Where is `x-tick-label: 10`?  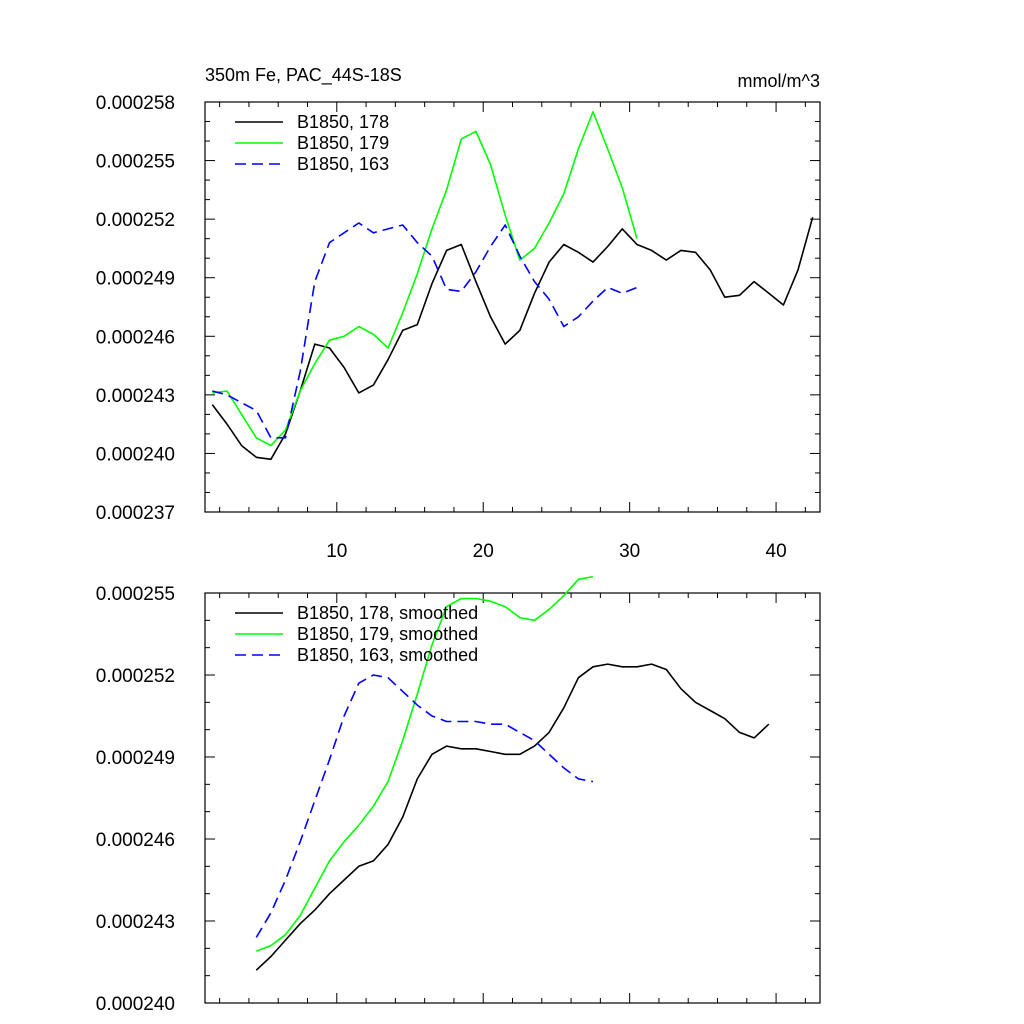 x-tick-label: 10 is located at coordinates (336, 551).